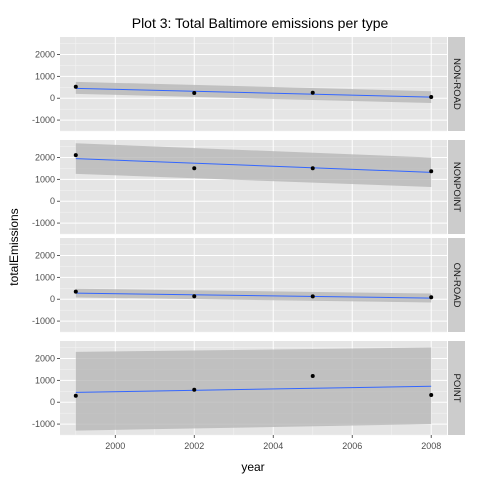  What do you see at coordinates (115, 446) in the screenshot?
I see `x-tick-label: 2000` at bounding box center [115, 446].